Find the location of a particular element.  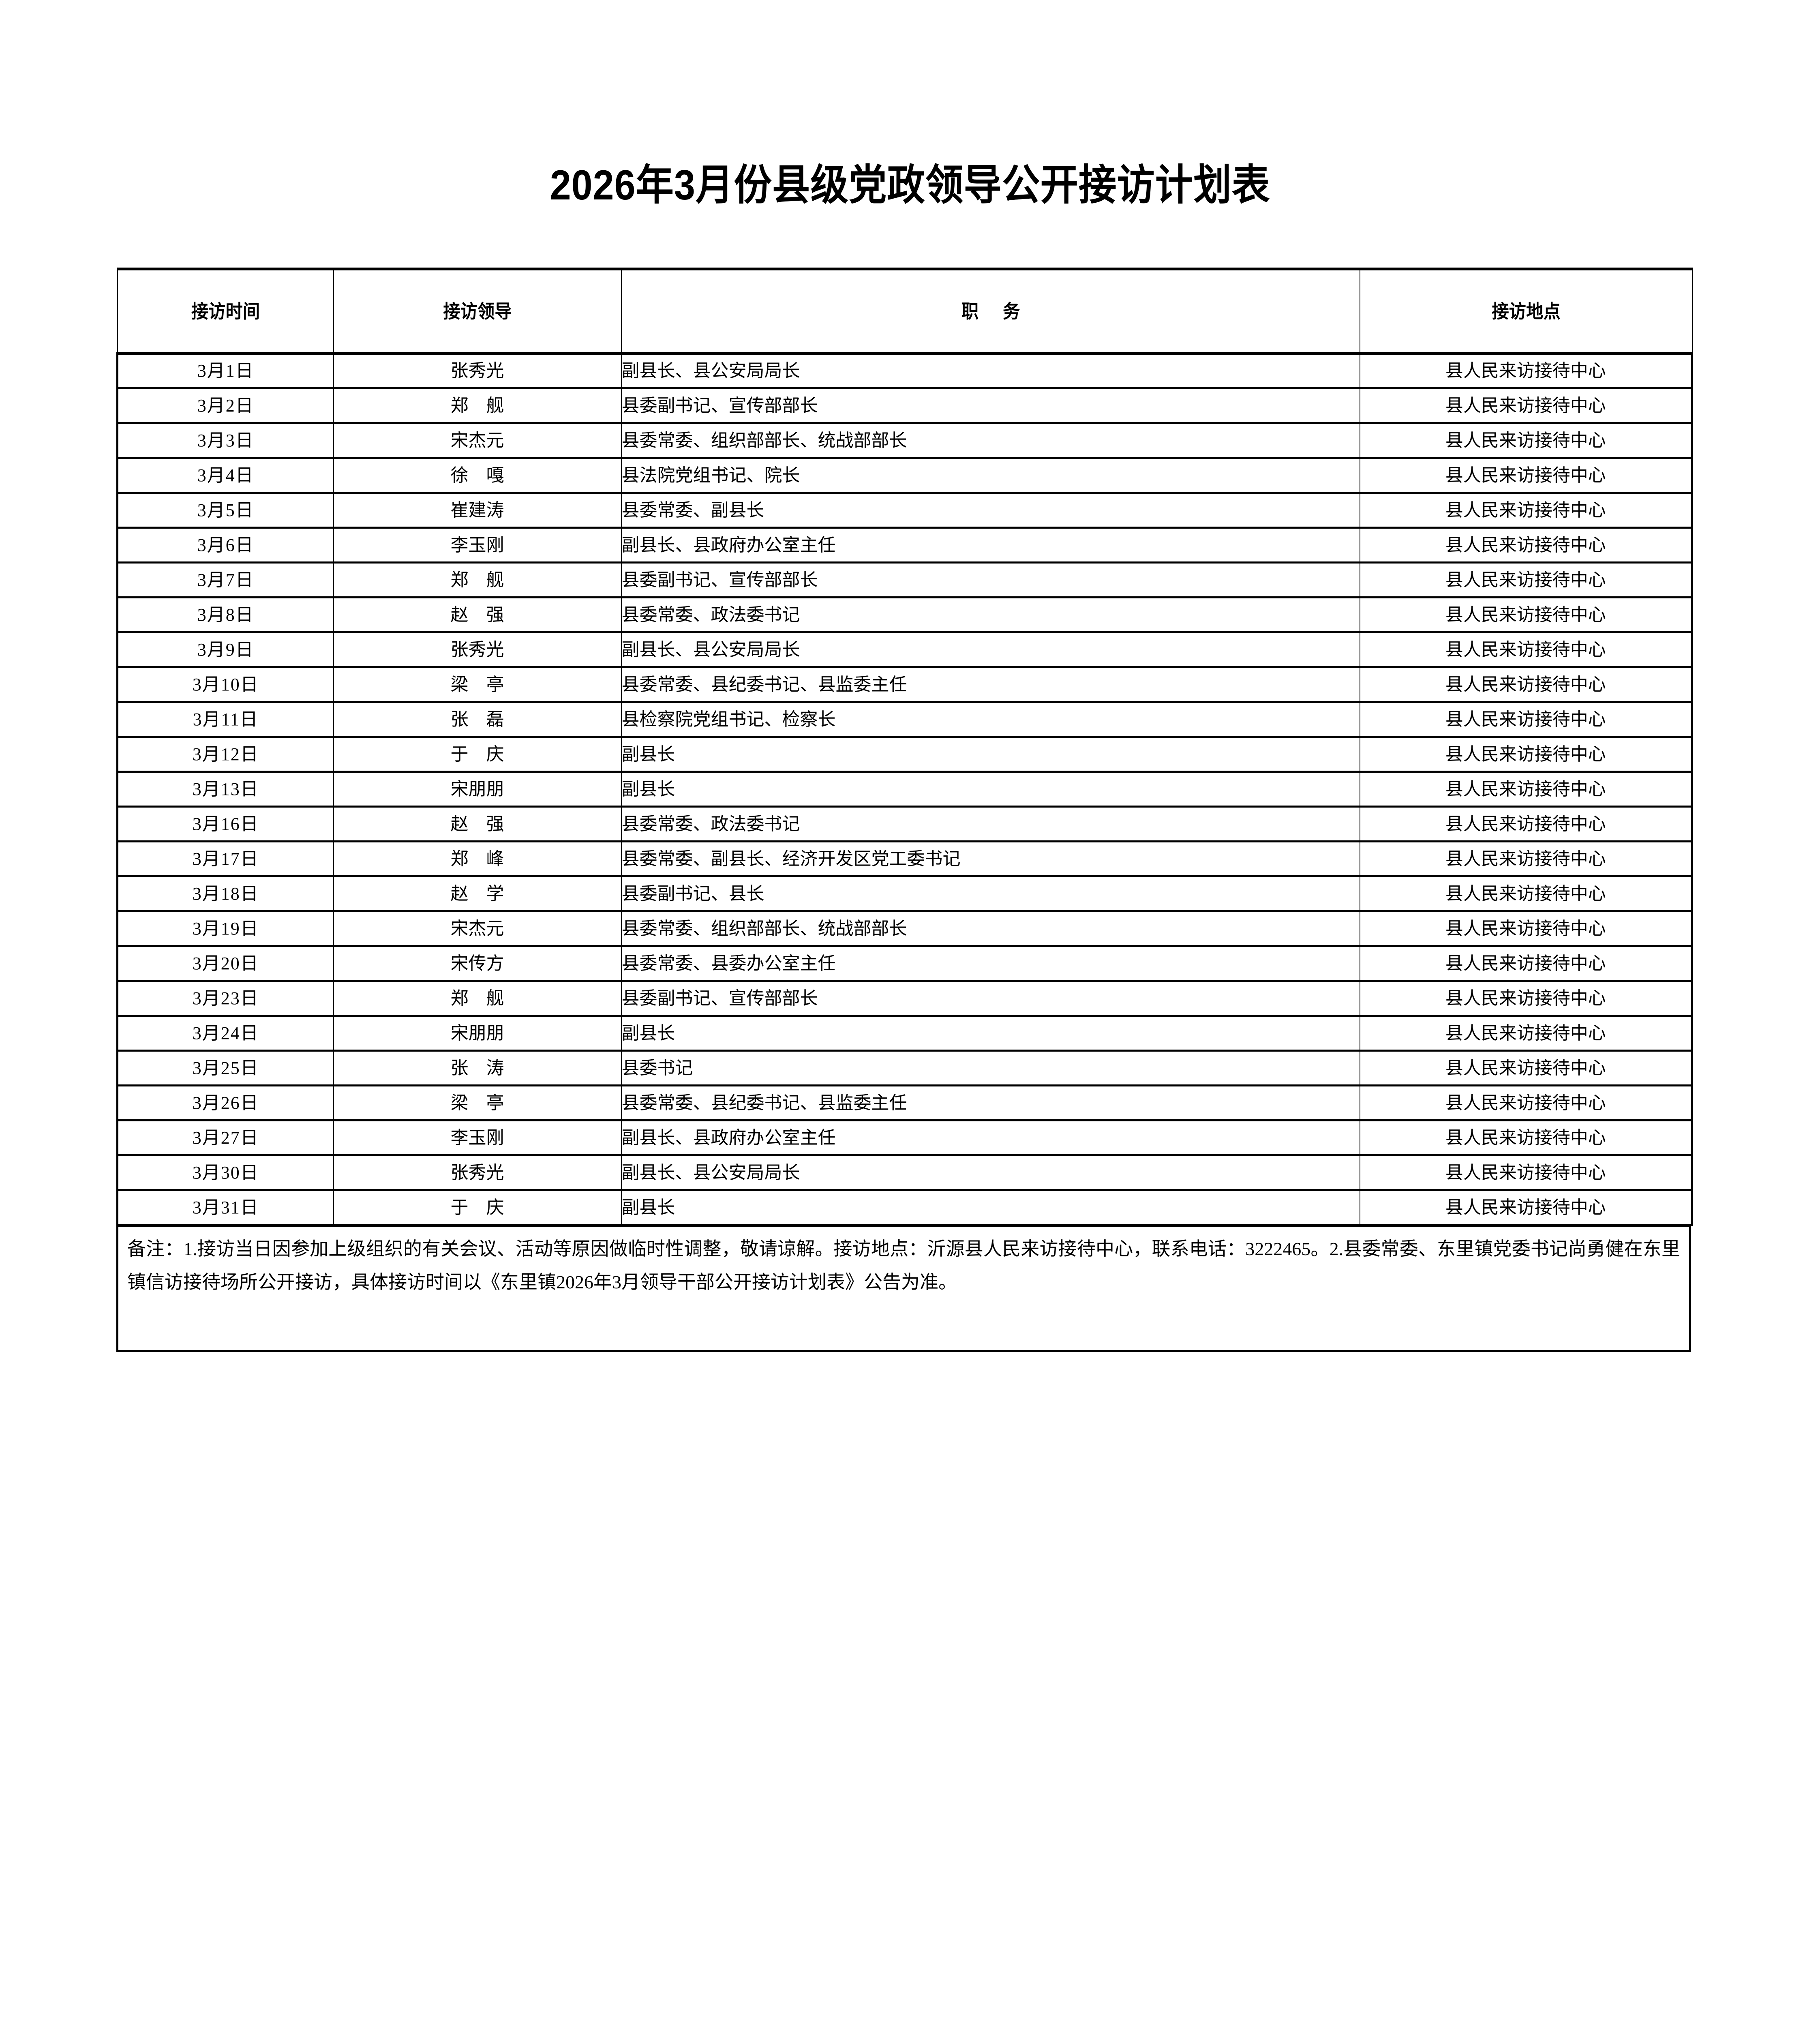

table-row: 3月20日 宋传方 县委常委、县委办公室主任 县人民来访接待中心 is located at coordinates (905, 963).